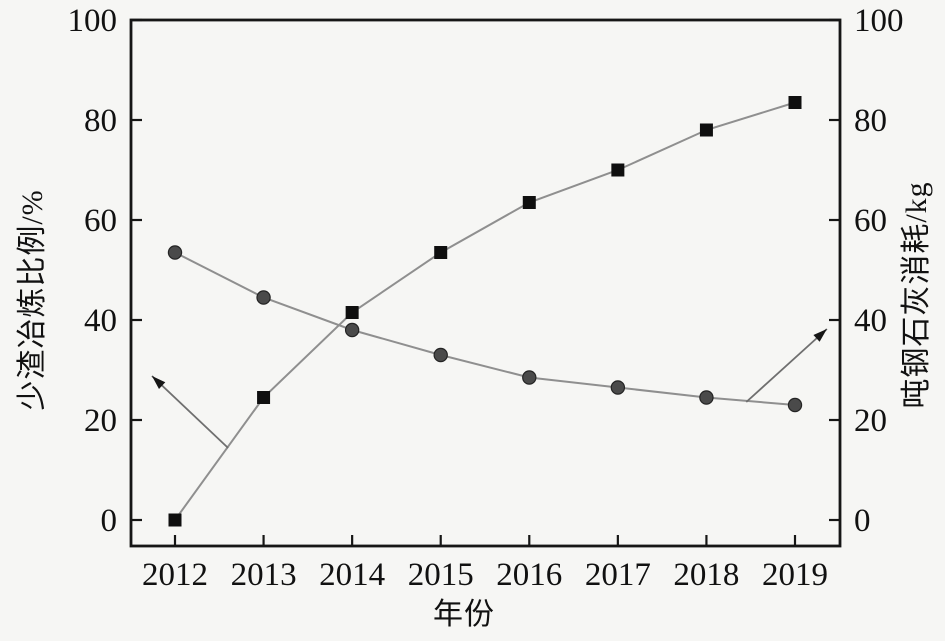 This screenshot has height=641, width=945. I want to click on x-tick-label: 2016, so click(529, 575).